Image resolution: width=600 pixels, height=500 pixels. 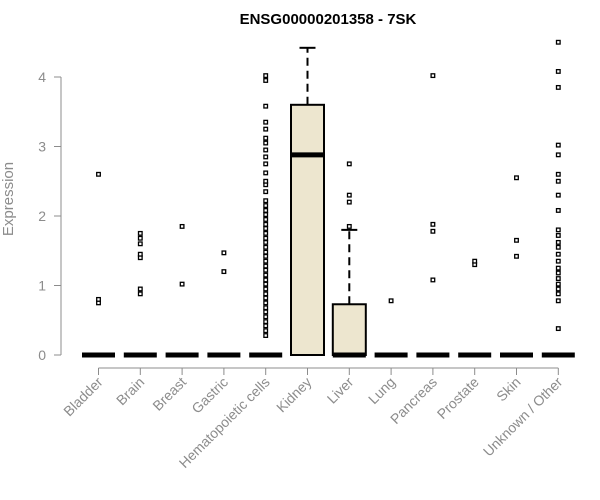 I want to click on x-tick-label-6: Liver, so click(x=340, y=390).